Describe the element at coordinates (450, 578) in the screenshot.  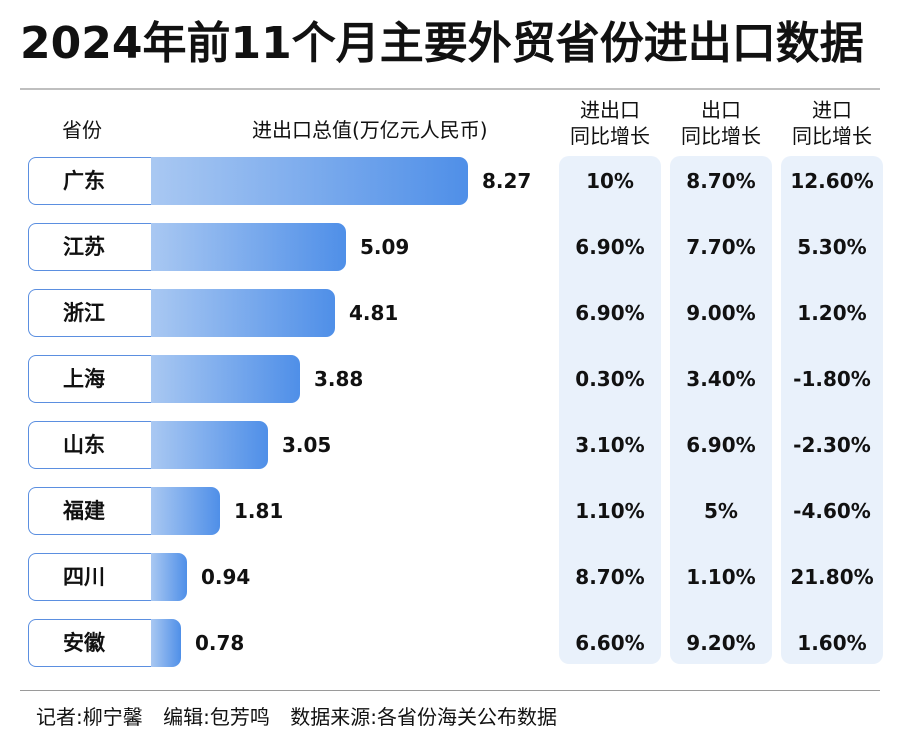
I see `chart-row: 四川 0.94 8.70% 1.10% 21.80%` at that location.